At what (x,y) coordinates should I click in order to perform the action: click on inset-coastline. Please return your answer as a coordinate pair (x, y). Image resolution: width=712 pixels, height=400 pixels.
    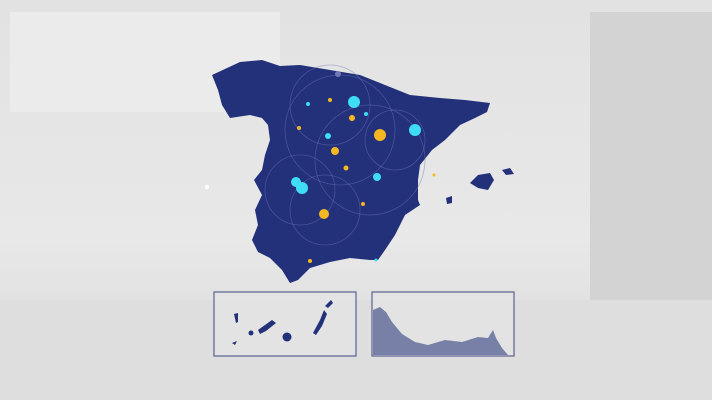
    Looking at the image, I should click on (440, 331).